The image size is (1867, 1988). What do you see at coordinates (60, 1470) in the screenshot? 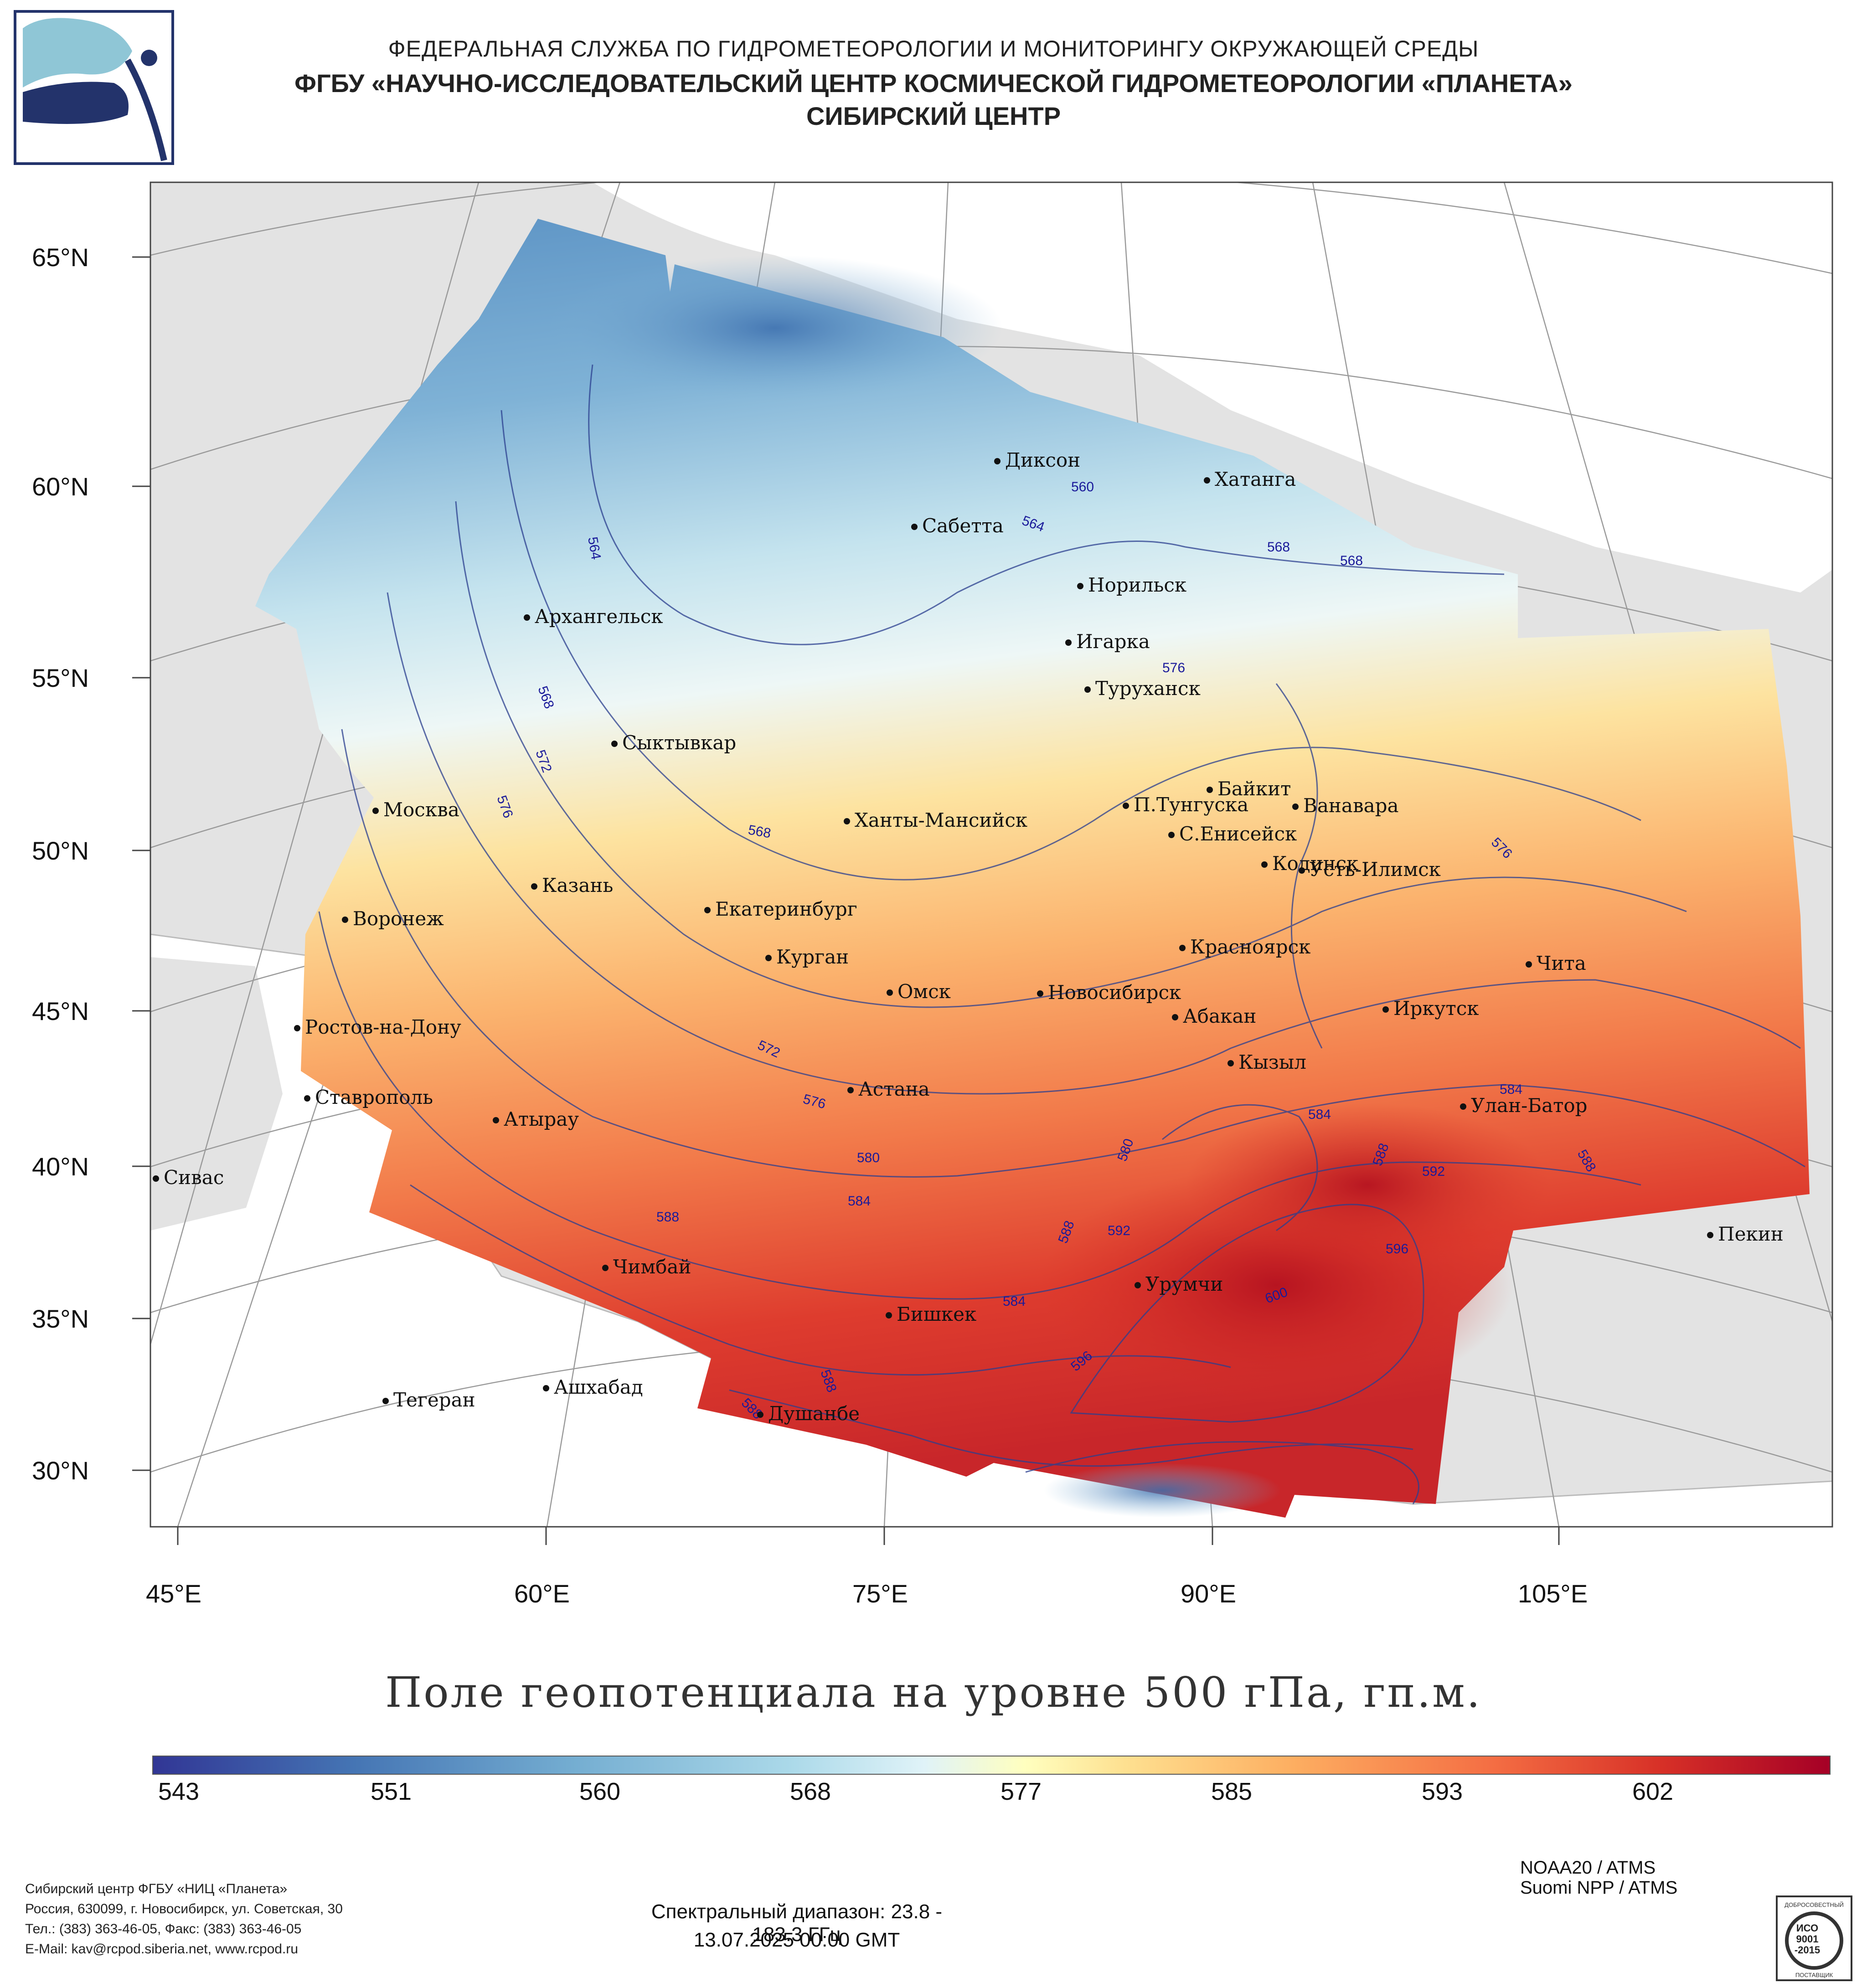
I see `lat-tick-label: 30°N` at bounding box center [60, 1470].